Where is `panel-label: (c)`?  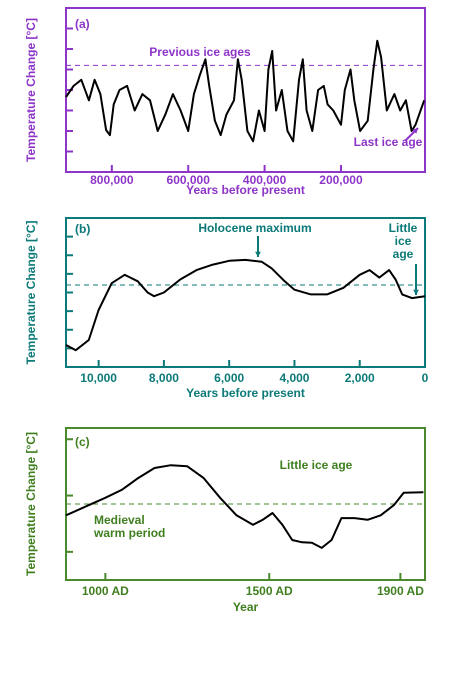 panel-label: (c) is located at coordinates (82, 442).